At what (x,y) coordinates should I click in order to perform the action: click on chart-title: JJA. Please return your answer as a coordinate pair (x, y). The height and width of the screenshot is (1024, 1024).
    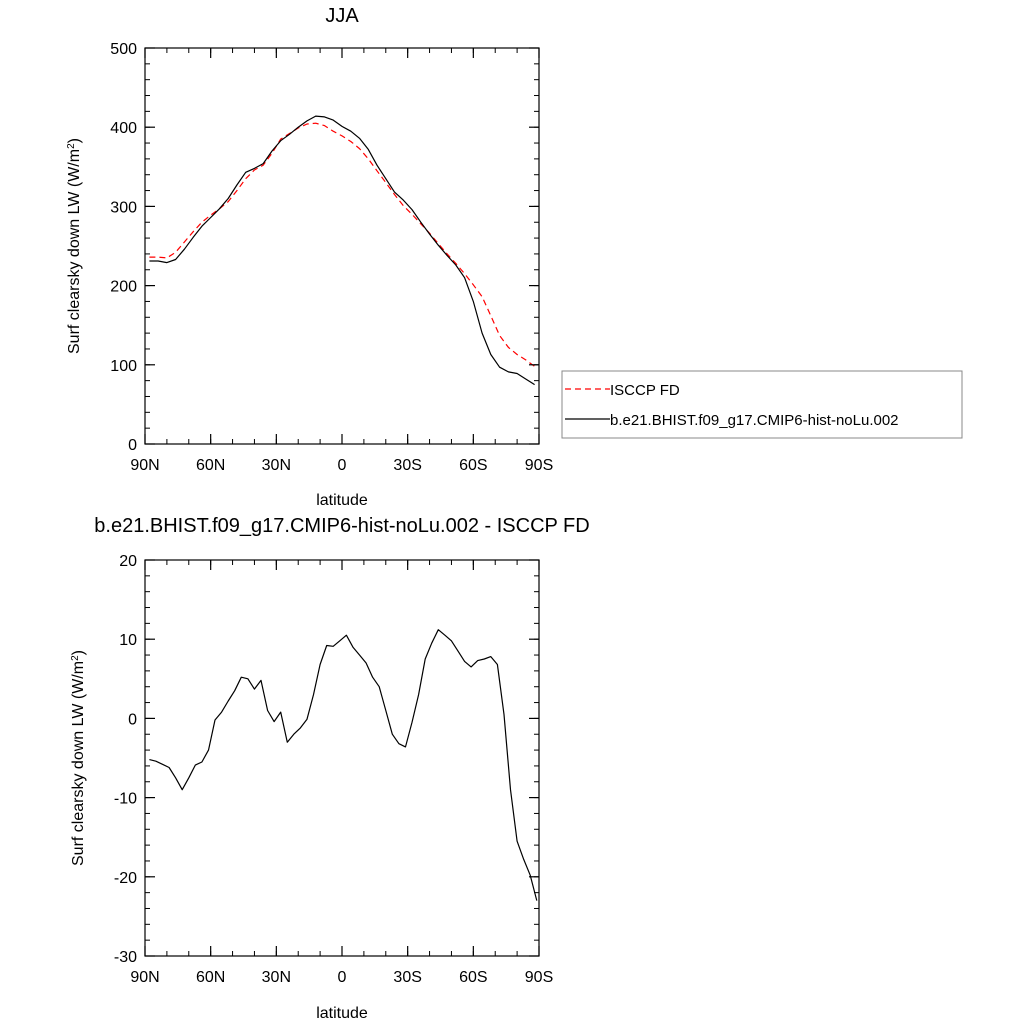
    Looking at the image, I should click on (342, 16).